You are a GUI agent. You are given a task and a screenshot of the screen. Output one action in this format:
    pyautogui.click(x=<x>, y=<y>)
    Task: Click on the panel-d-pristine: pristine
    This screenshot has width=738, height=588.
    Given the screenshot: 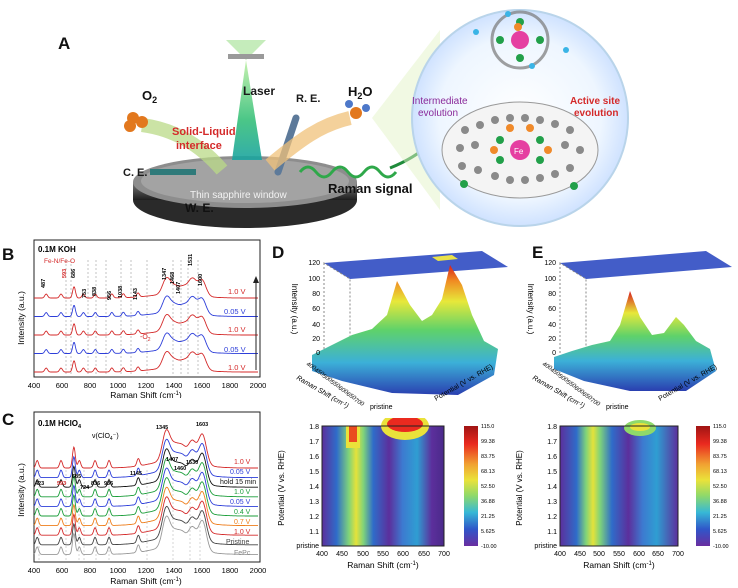 What is the action you would take?
    pyautogui.click(x=381, y=407)
    